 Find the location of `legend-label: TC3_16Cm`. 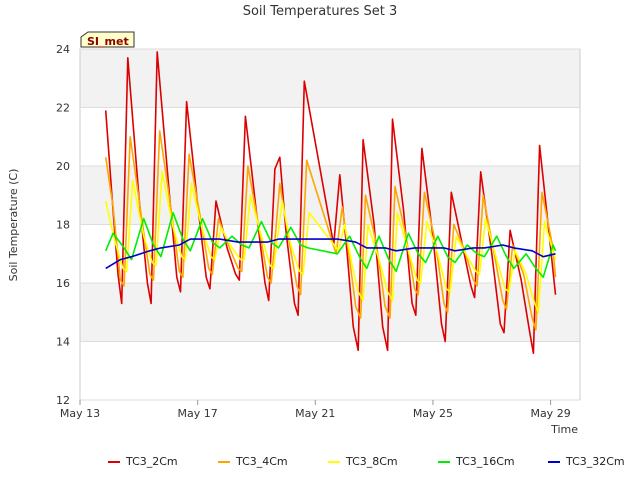

legend-label: TC3_16Cm is located at coordinates (485, 461).